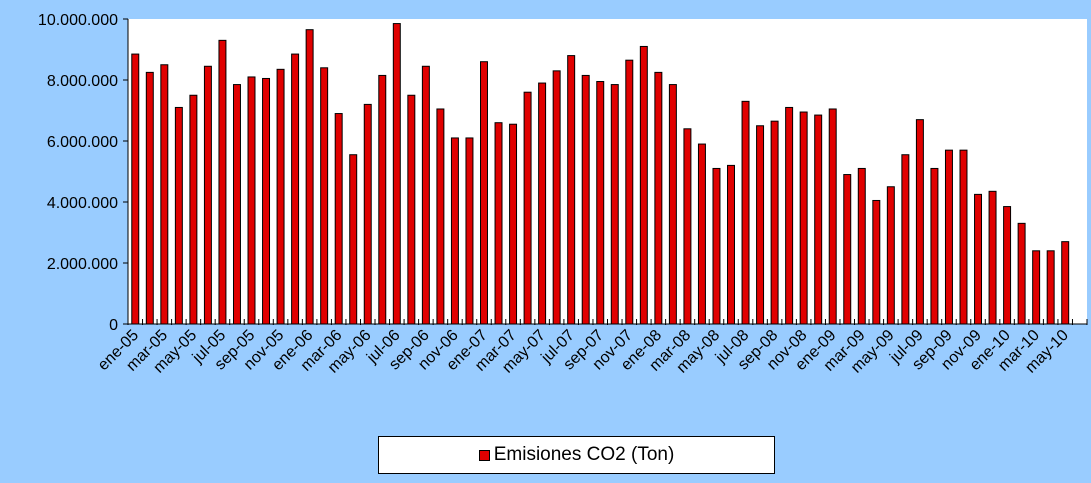 This screenshot has width=1091, height=483. What do you see at coordinates (484, 455) in the screenshot?
I see `legend-swatch` at bounding box center [484, 455].